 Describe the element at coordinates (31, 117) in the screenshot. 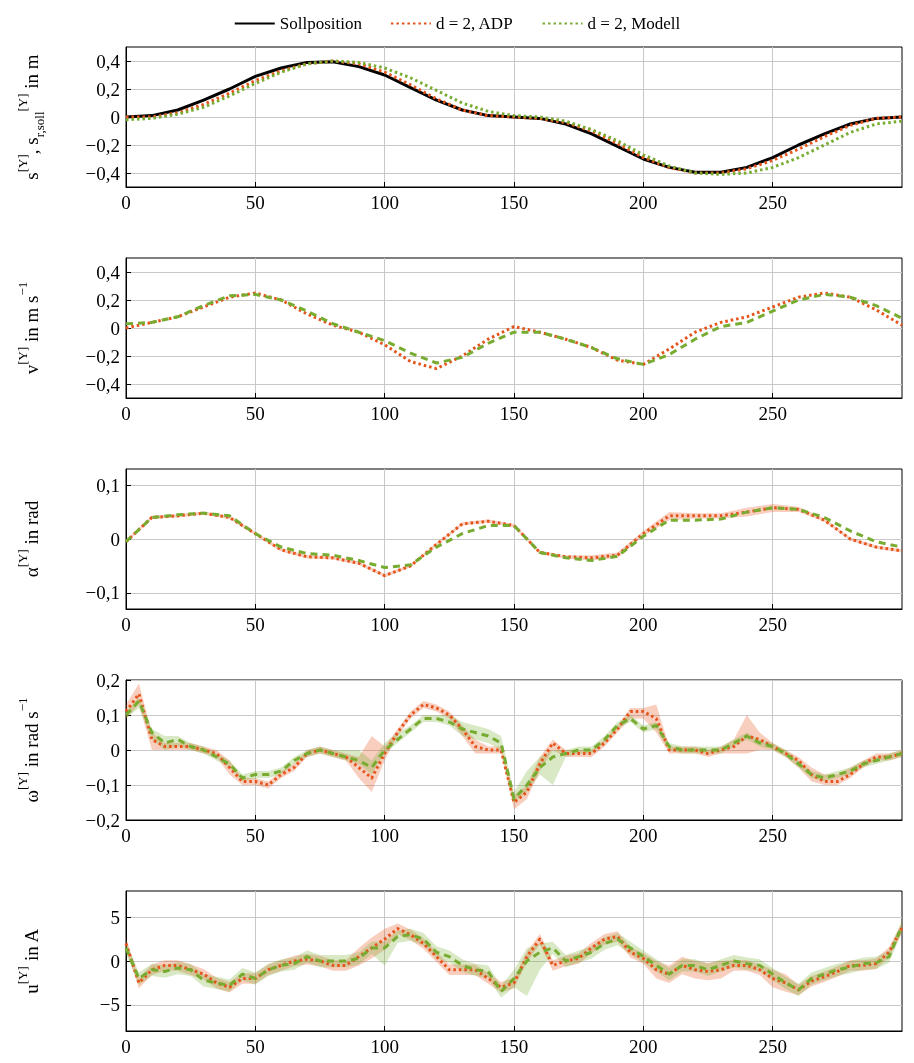

I see `y-axis-title: s[Y], sr,soll[Y] in m` at that location.